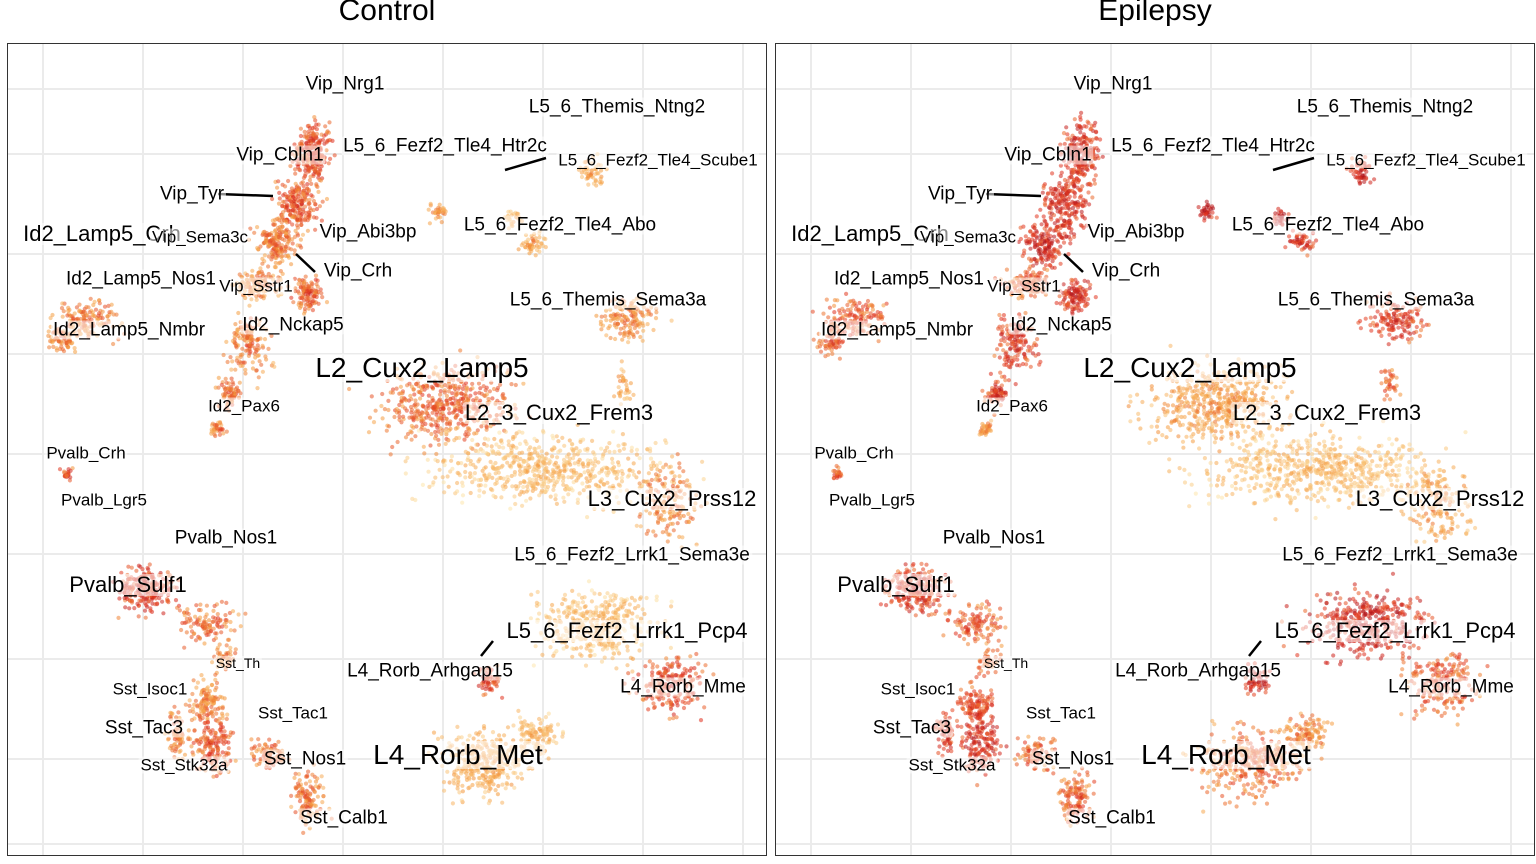  I want to click on cluster-label: Vip_Nrg1, so click(345, 84).